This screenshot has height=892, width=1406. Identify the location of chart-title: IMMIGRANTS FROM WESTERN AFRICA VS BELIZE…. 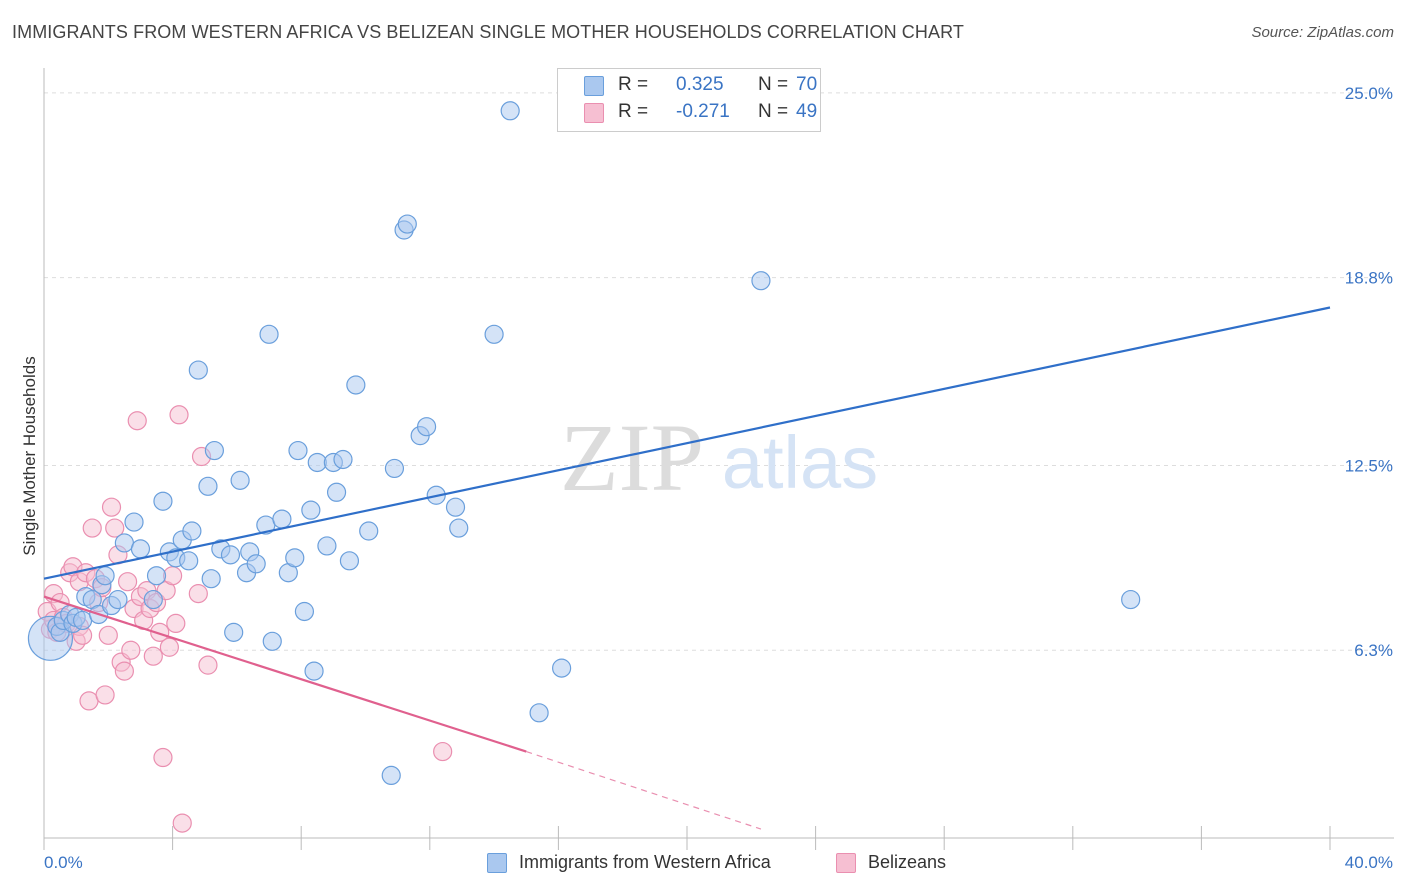
(488, 32).